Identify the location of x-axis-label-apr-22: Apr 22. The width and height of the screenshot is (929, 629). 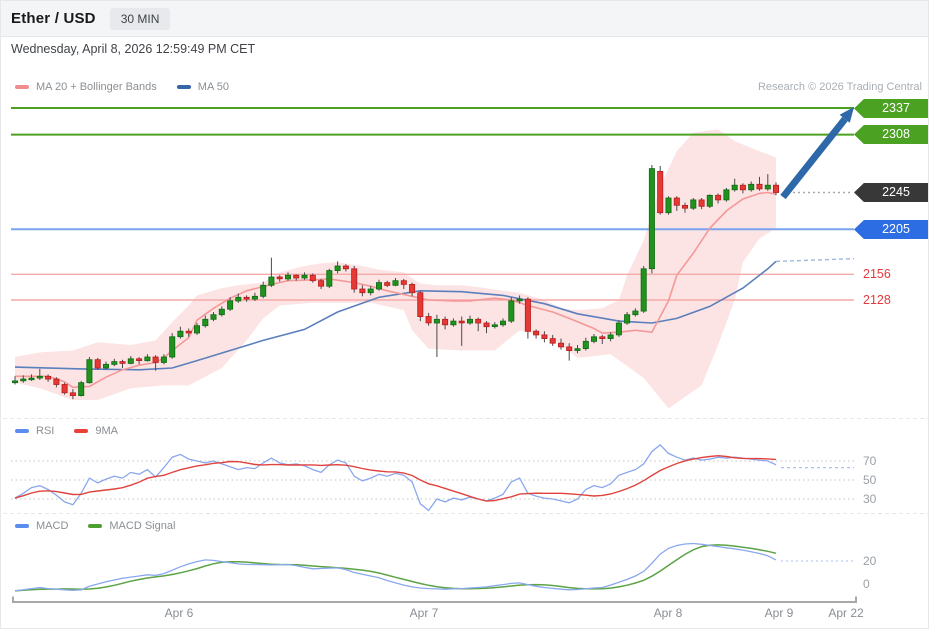
(846, 613).